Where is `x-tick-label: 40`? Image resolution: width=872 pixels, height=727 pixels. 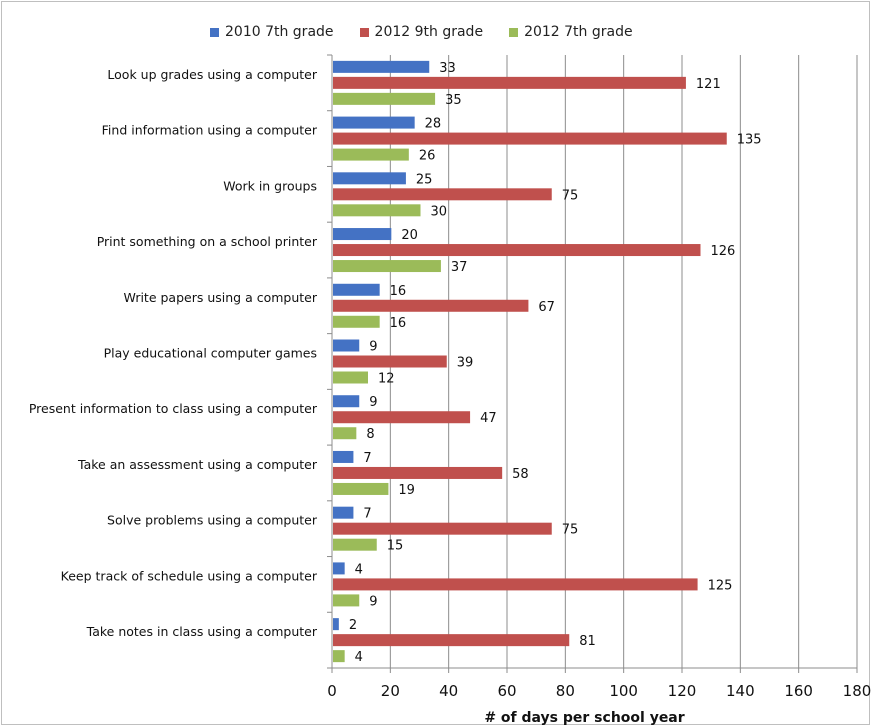 x-tick-label: 40 is located at coordinates (448, 691).